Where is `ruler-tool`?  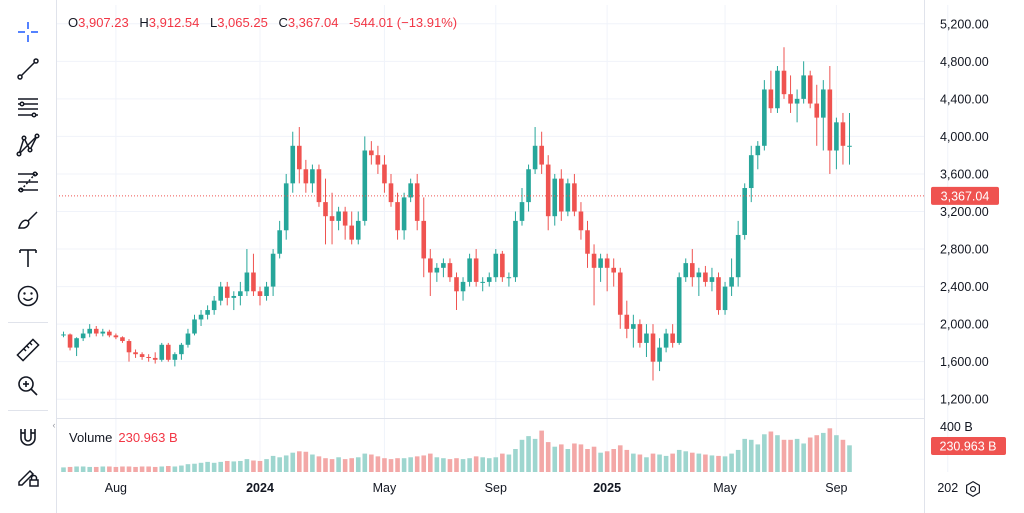 ruler-tool is located at coordinates (28, 350).